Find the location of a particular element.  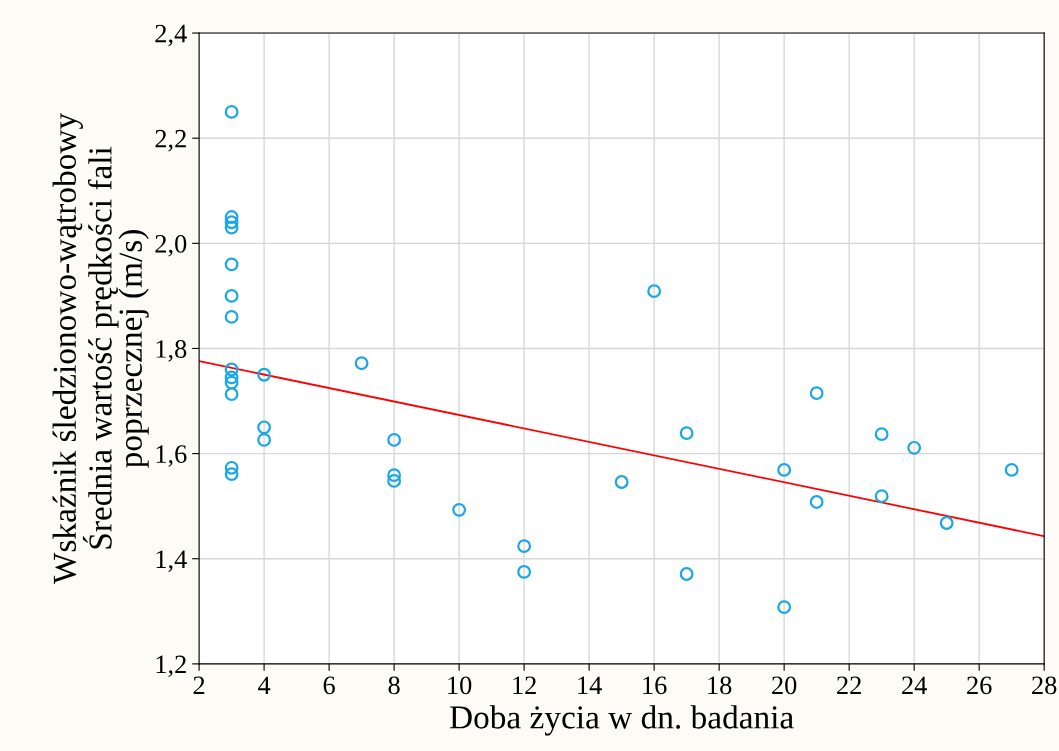

y-axis-title: Wskaźnik śledzionowo-wątrobowy Średnia wartość prędkości fali poprzecznej (m/s) is located at coordinates (100, 349).